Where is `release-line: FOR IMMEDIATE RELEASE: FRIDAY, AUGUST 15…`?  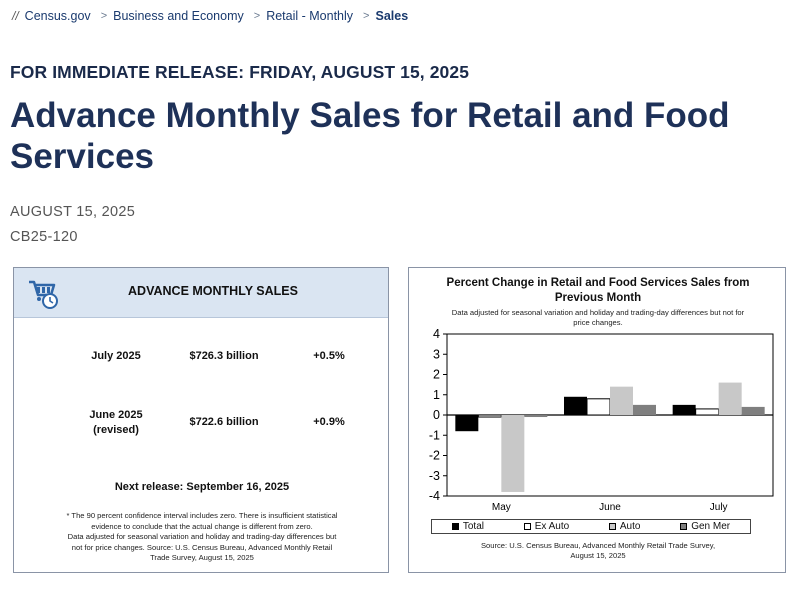
release-line: FOR IMMEDIATE RELEASE: FRIDAY, AUGUST 15… is located at coordinates (240, 72).